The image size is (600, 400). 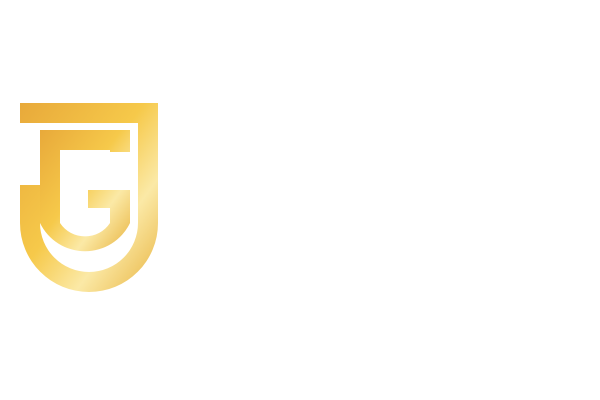 I want to click on outer-j-shape, so click(x=89, y=197).